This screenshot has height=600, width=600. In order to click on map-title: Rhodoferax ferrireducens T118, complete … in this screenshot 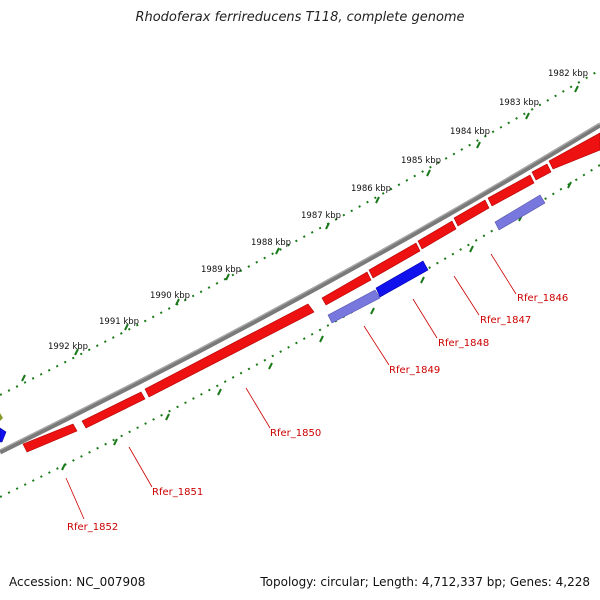, I will do `click(300, 17)`.